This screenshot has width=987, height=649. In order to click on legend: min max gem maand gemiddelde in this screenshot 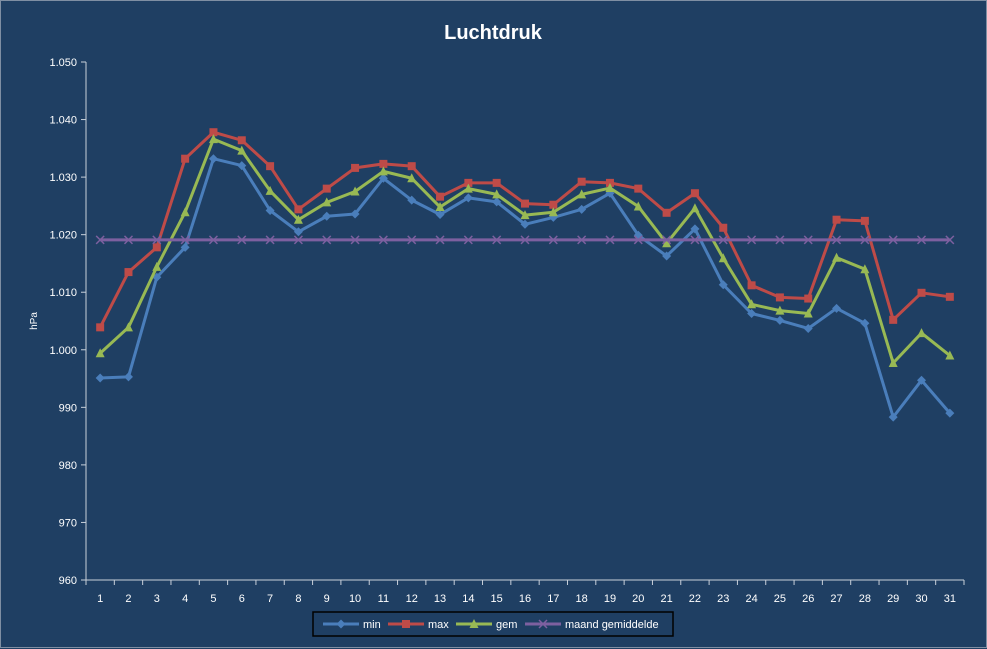, I will do `click(493, 624)`.